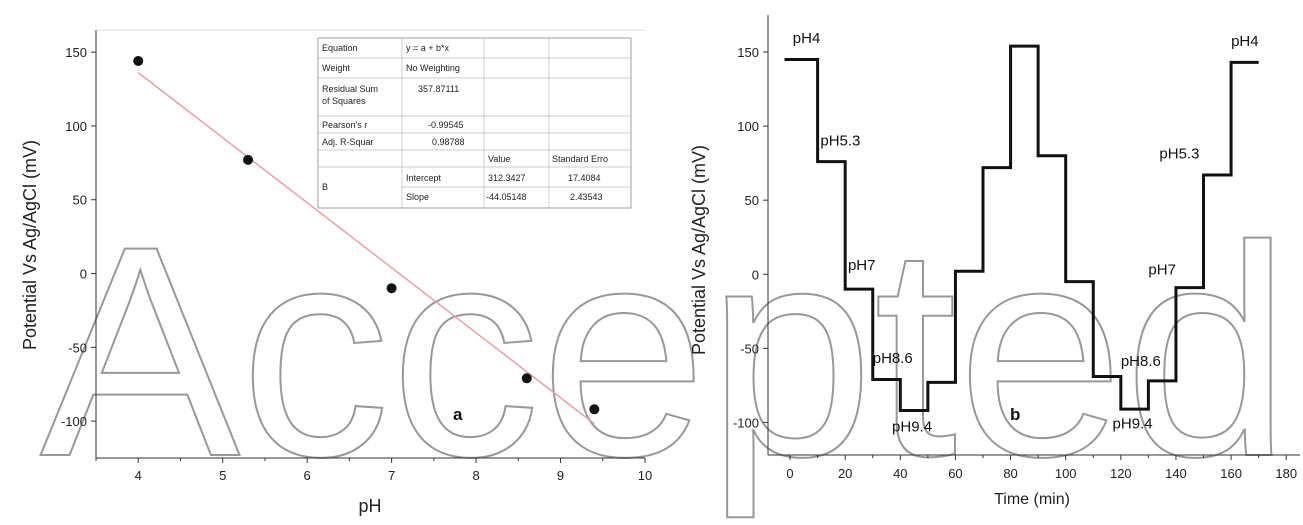  I want to click on chart-b-x-tick-label: 60, so click(955, 473).